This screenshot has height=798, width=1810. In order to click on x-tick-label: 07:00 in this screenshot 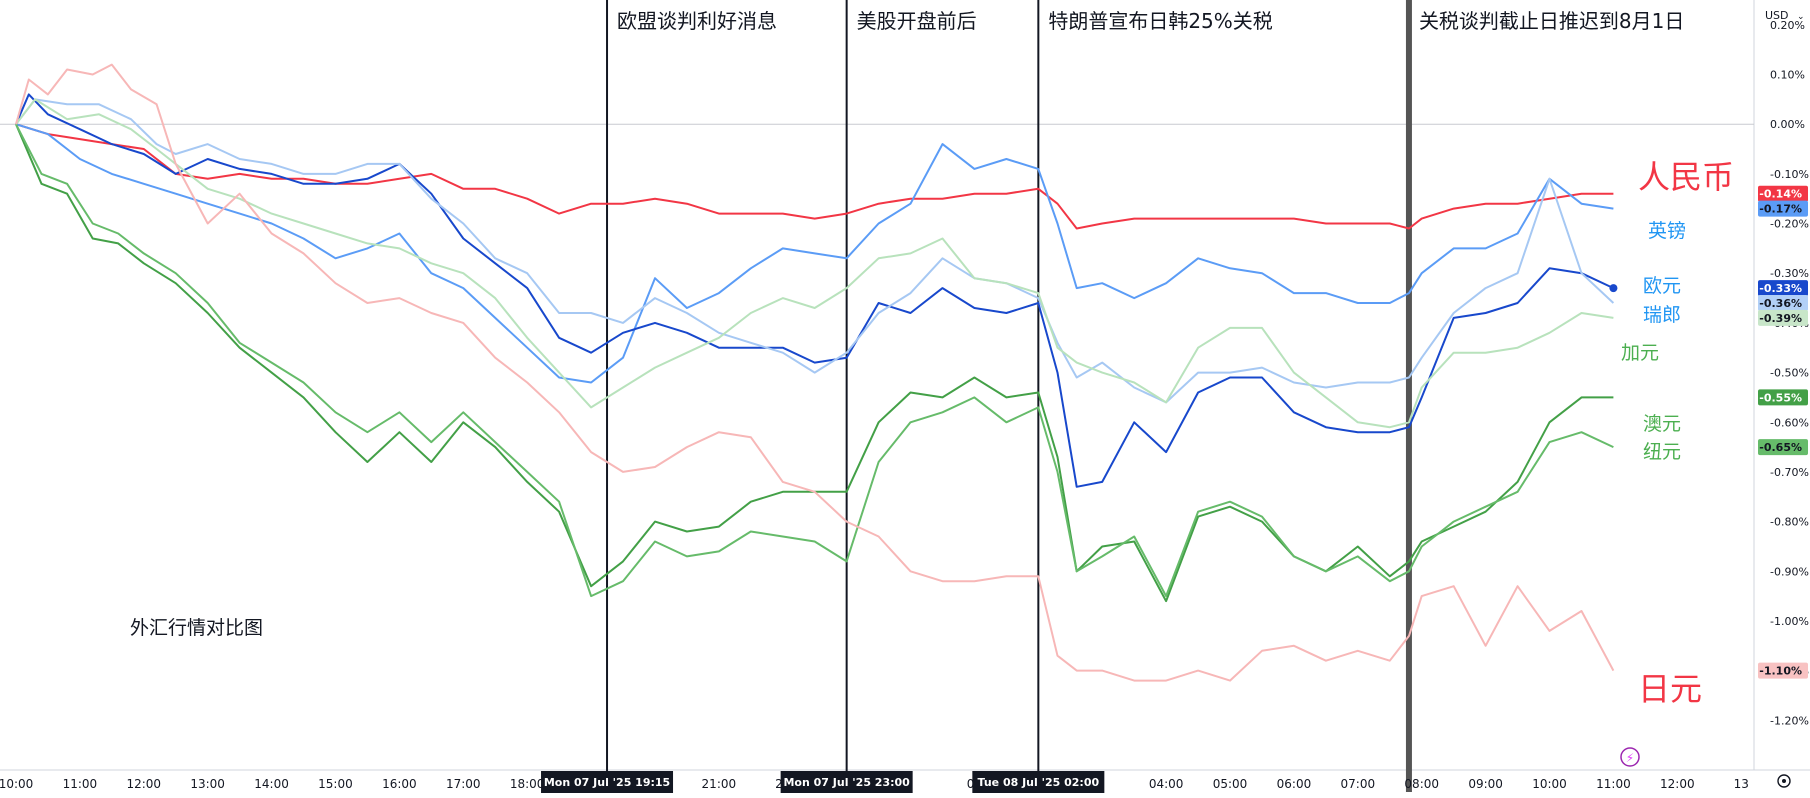, I will do `click(1358, 784)`.